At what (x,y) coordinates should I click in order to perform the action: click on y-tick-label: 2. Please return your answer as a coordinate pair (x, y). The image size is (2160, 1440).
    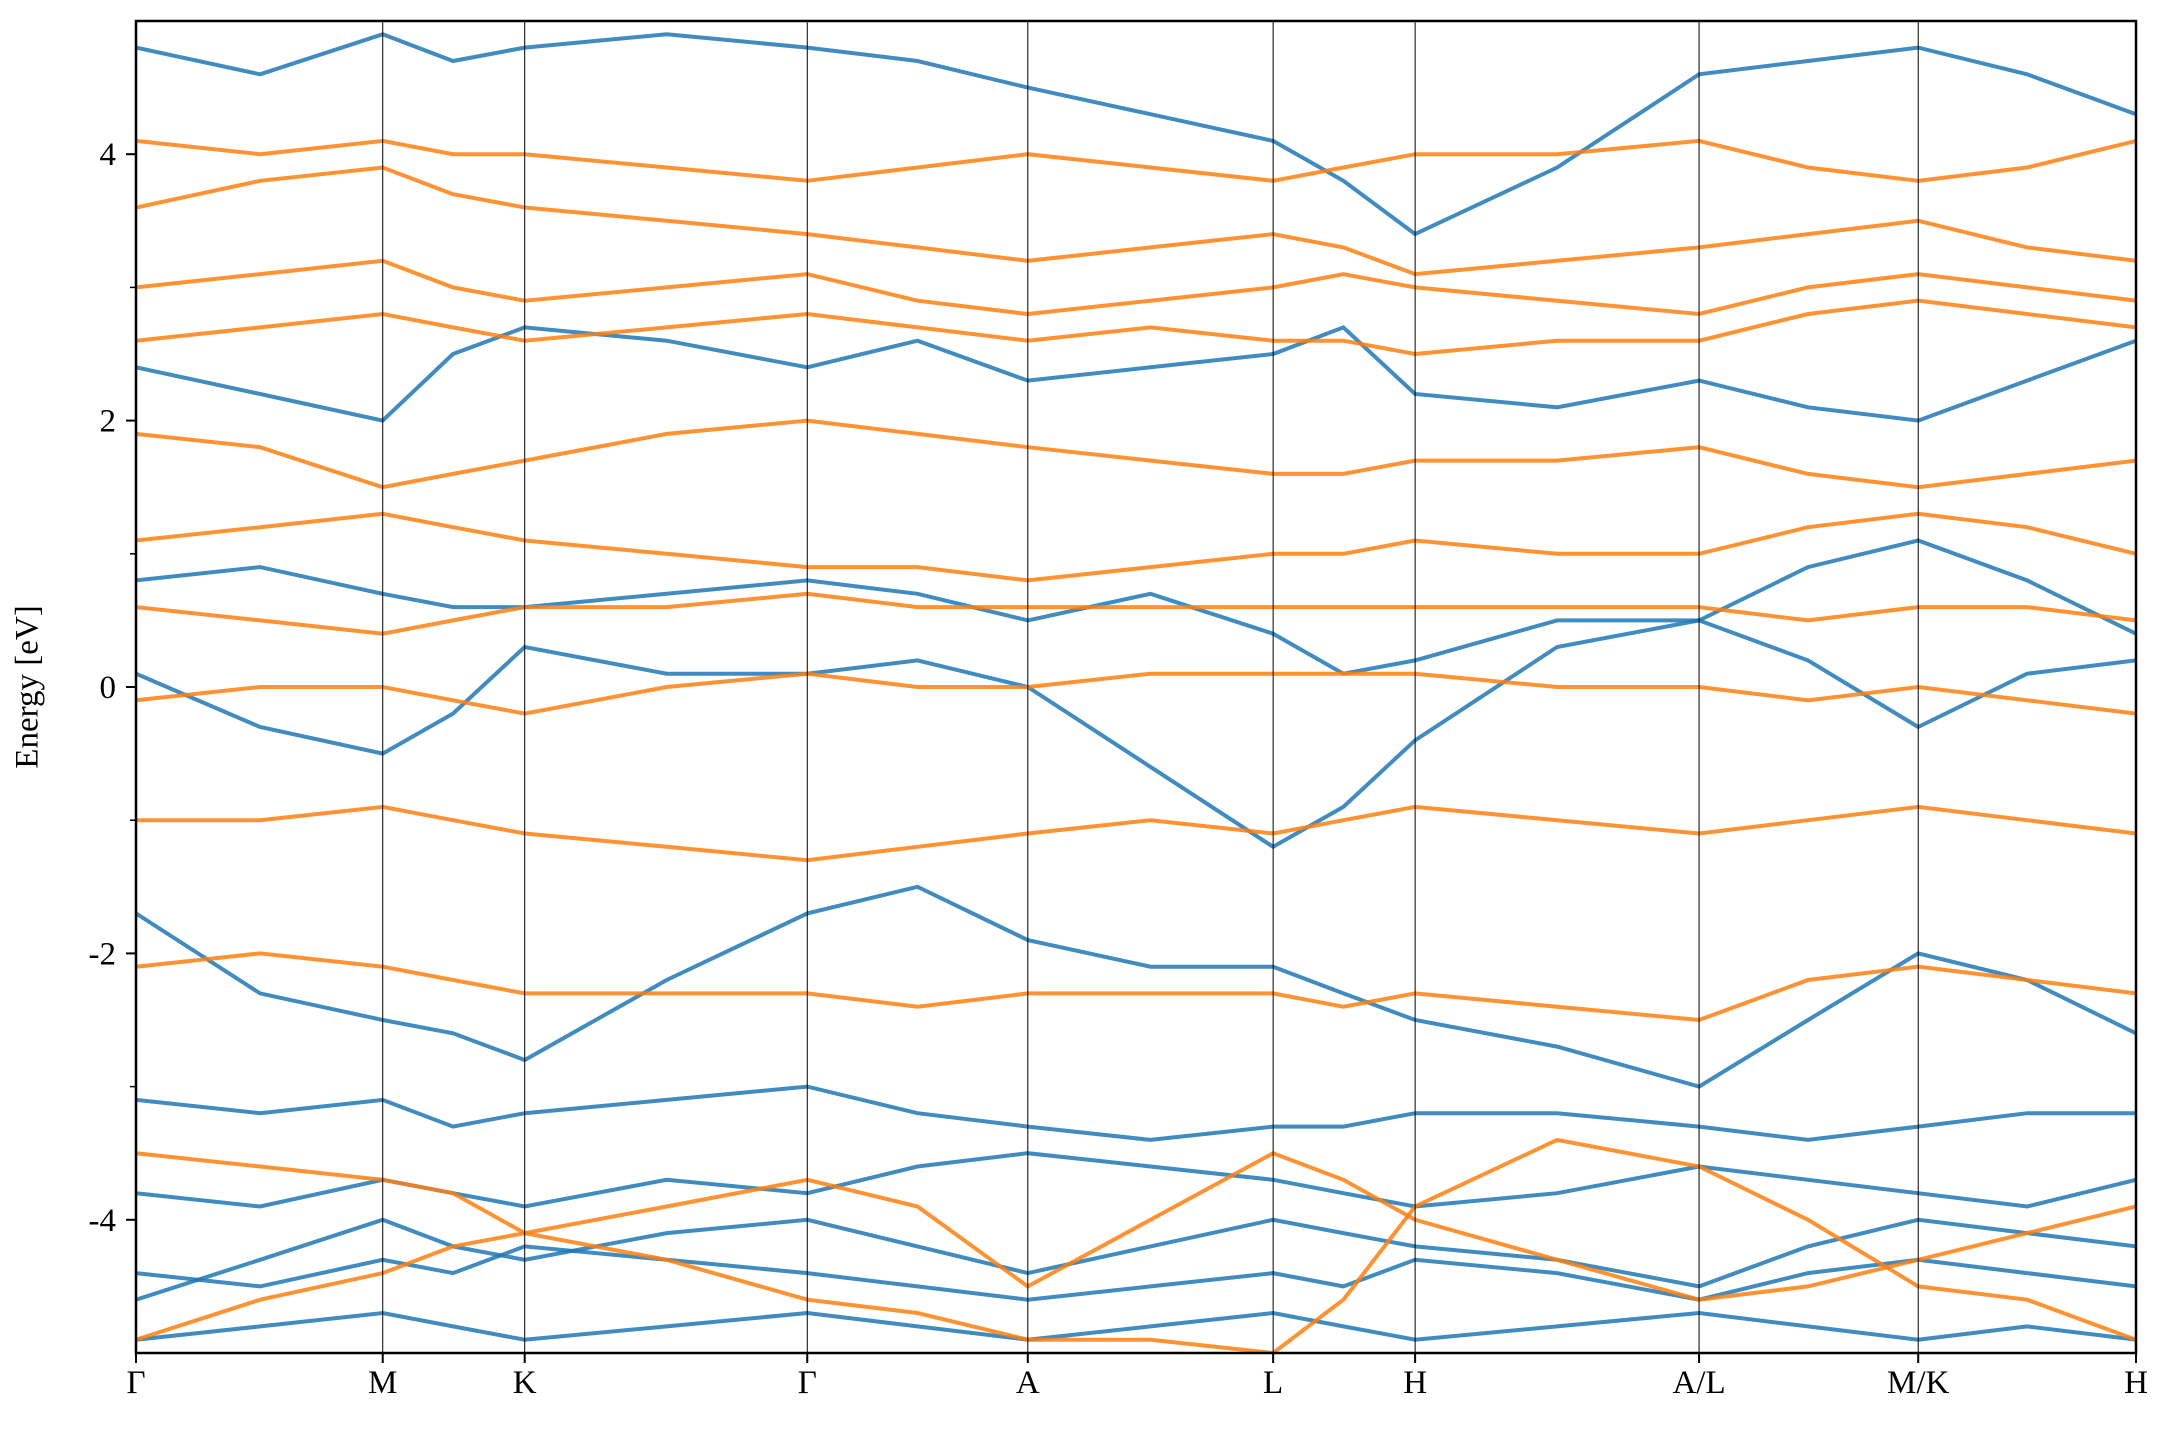
    Looking at the image, I should click on (108, 422).